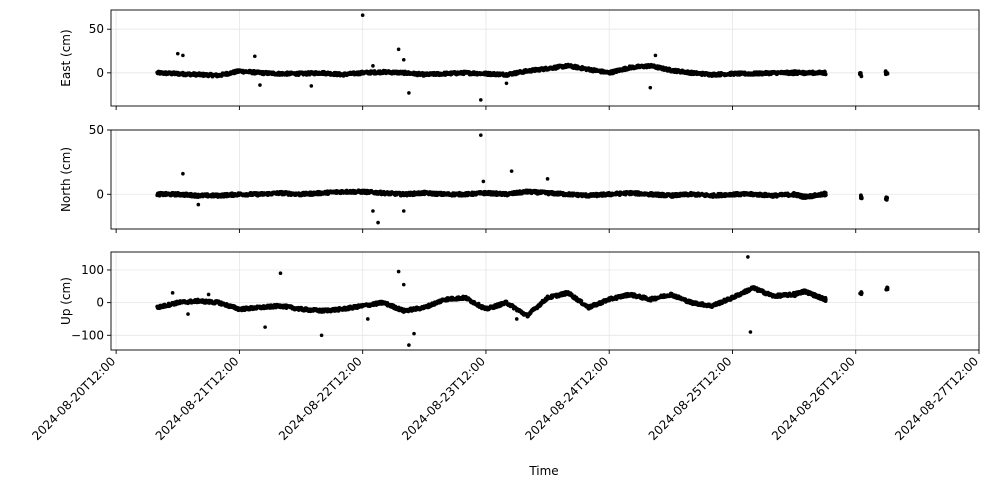 Image resolution: width=989 pixels, height=490 pixels. What do you see at coordinates (66, 57) in the screenshot?
I see `y-axis-label: East (cm)` at bounding box center [66, 57].